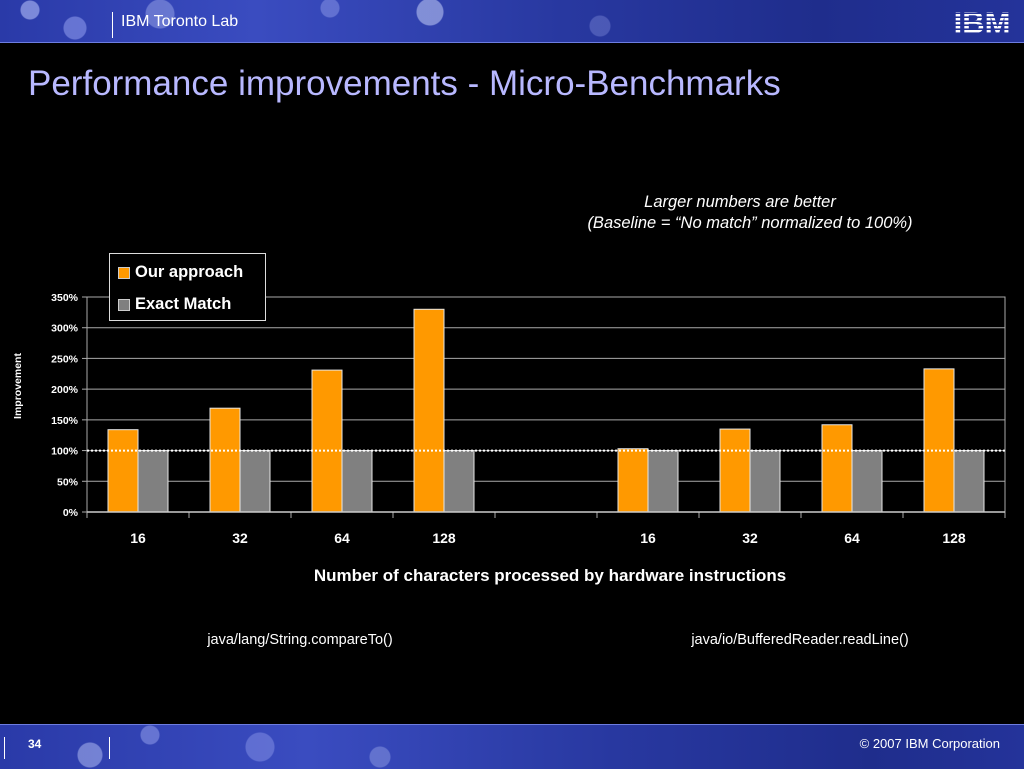 This screenshot has width=1024, height=769. What do you see at coordinates (929, 743) in the screenshot?
I see `copyright-text: © 2007 IBM Corporation` at bounding box center [929, 743].